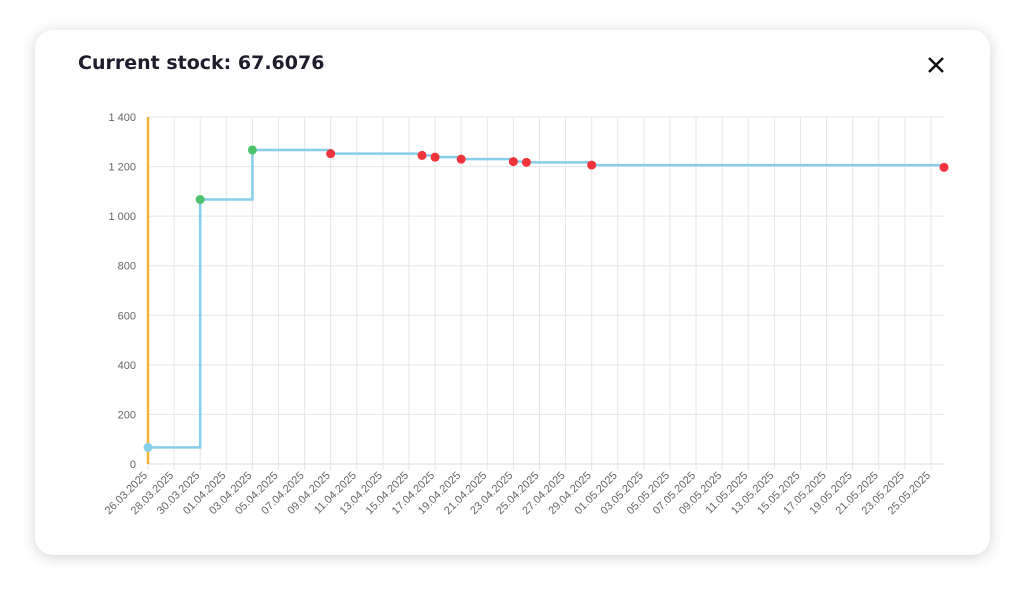  I want to click on y-tick-label: 200, so click(127, 415).